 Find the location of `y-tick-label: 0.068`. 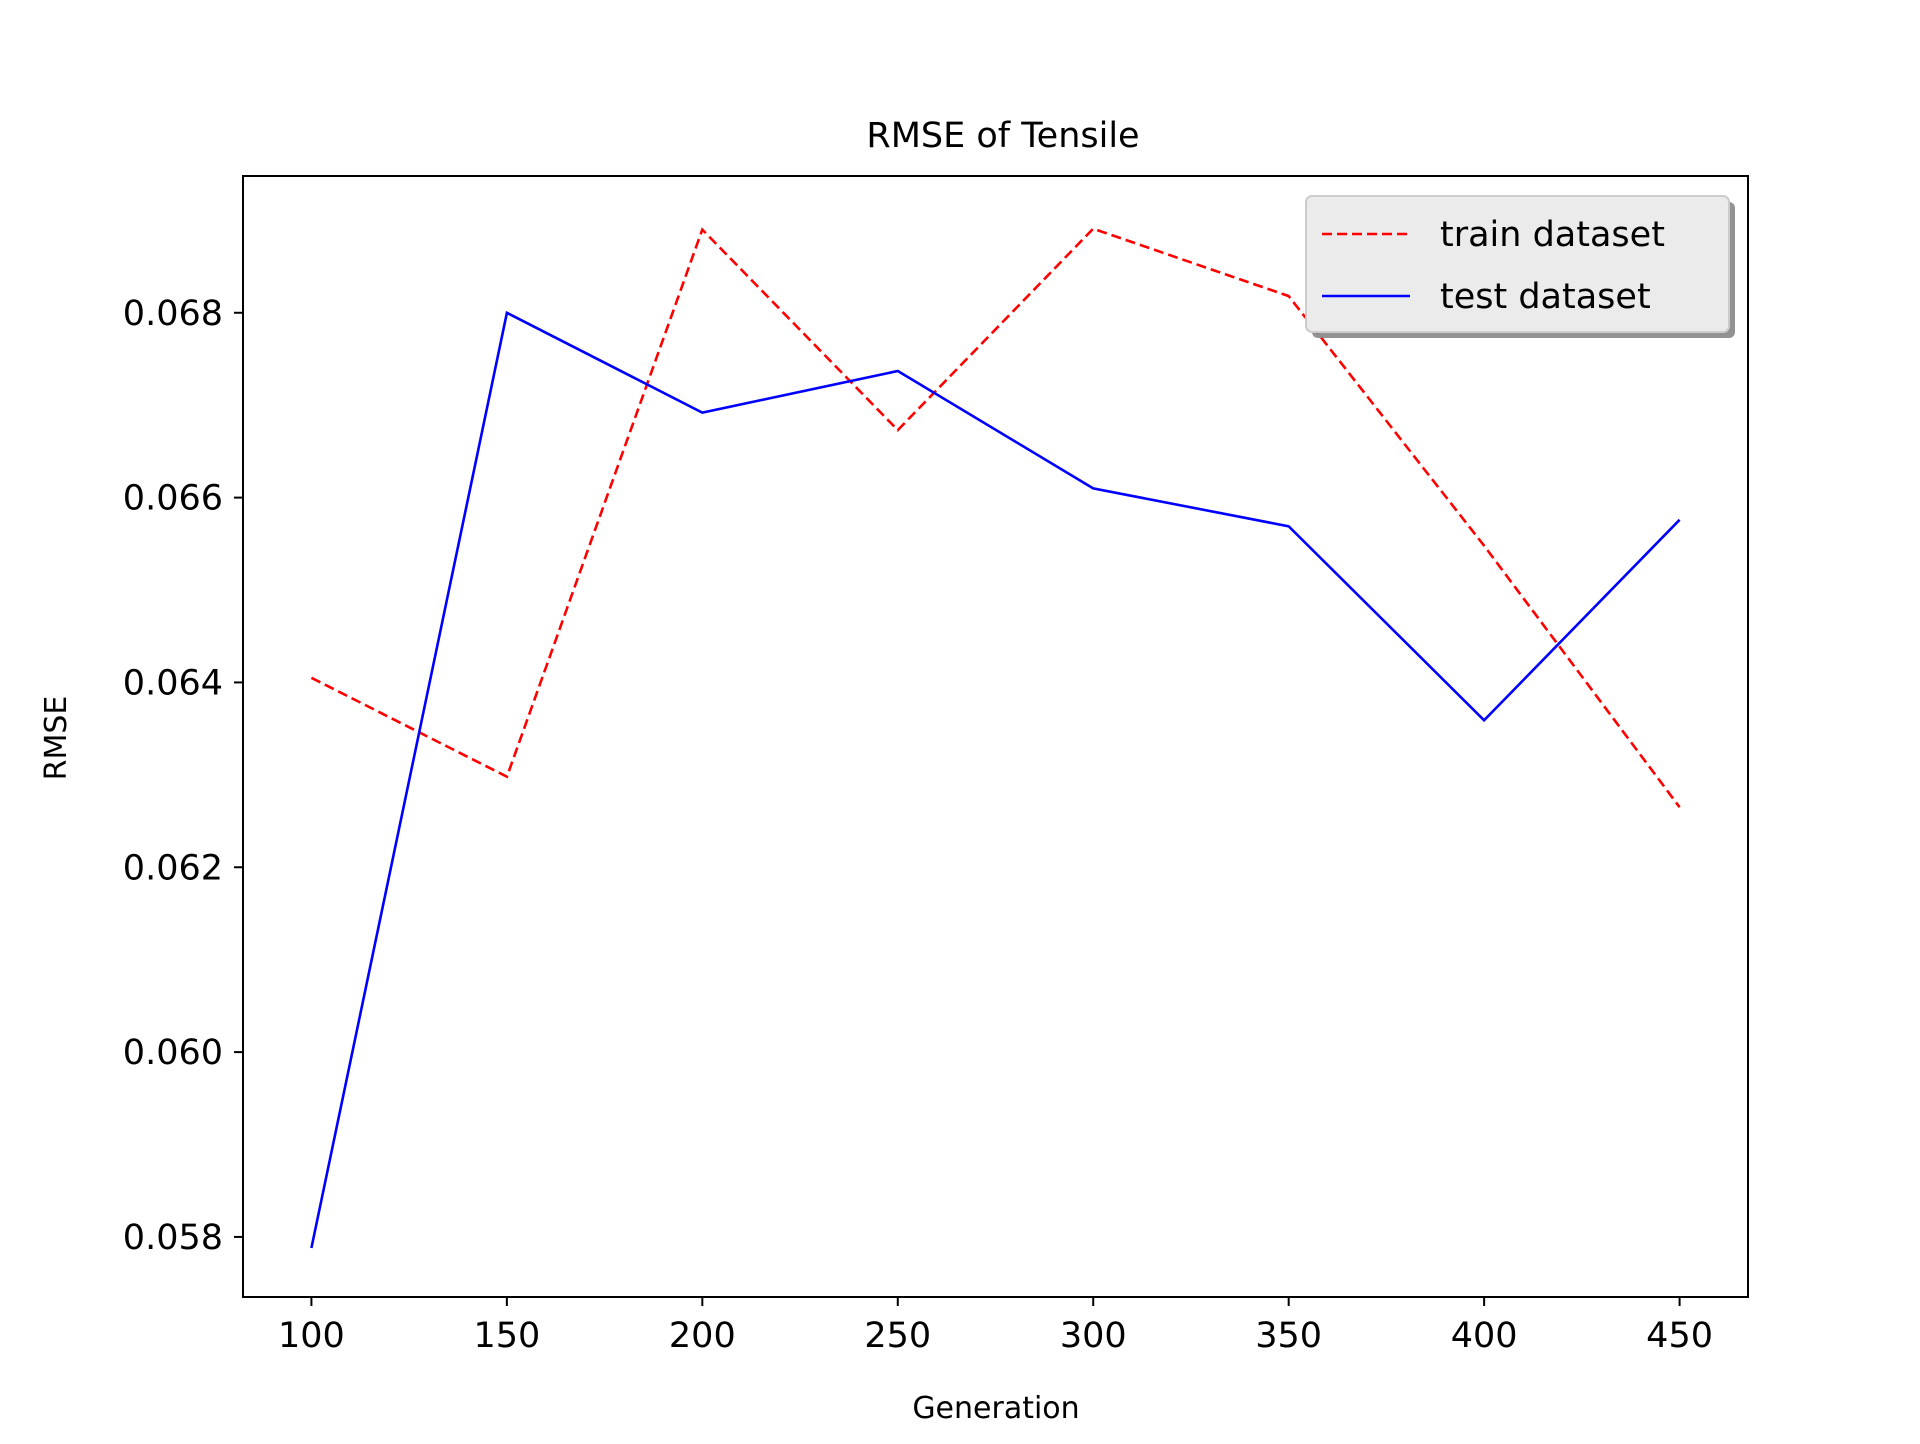

y-tick-label: 0.068 is located at coordinates (173, 314).